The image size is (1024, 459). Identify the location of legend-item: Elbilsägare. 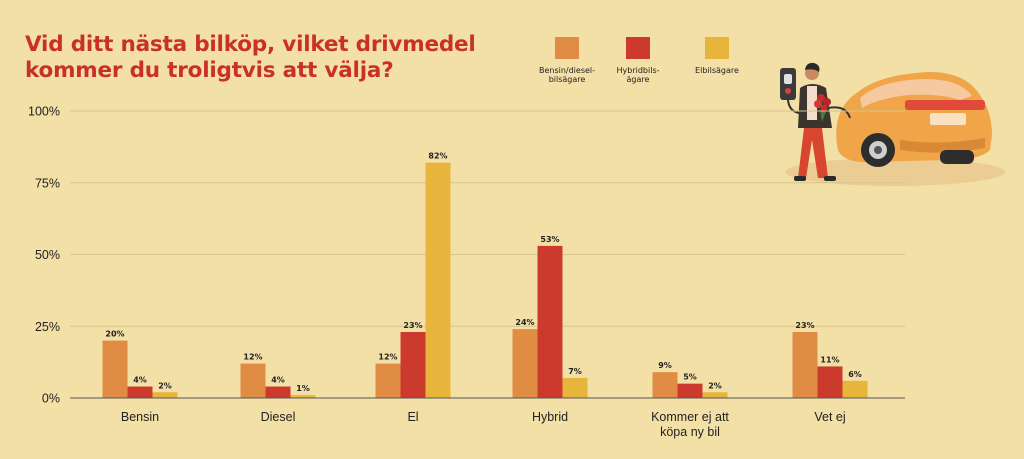
(717, 56).